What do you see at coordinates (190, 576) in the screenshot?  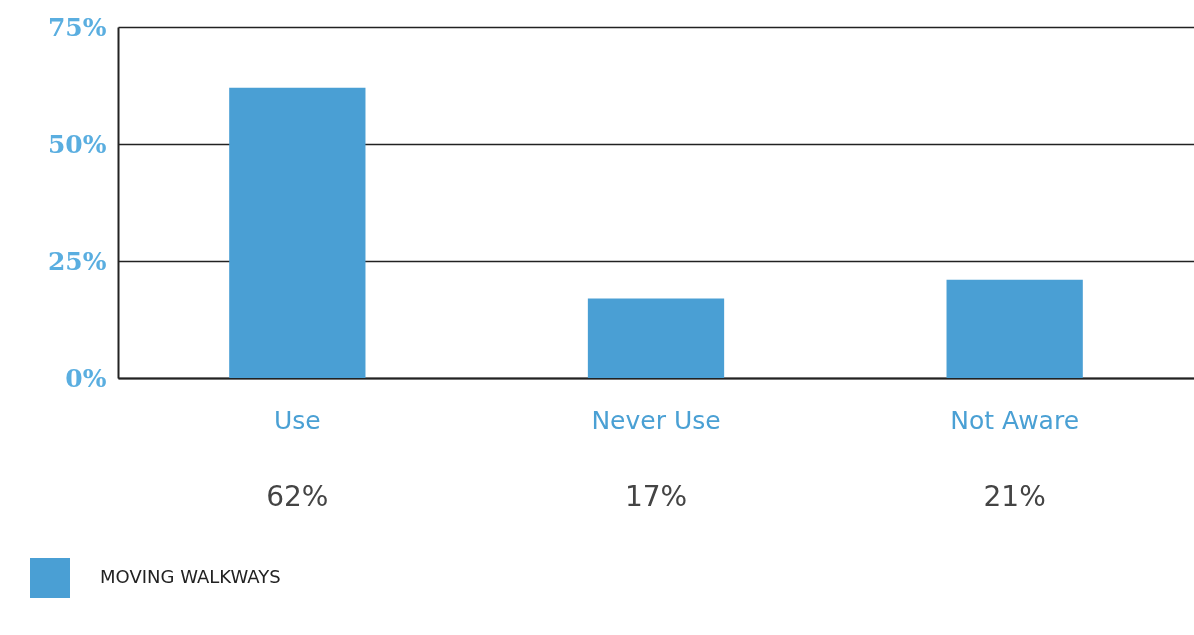 I see `legend-label: MOVING WALKWAYS` at bounding box center [190, 576].